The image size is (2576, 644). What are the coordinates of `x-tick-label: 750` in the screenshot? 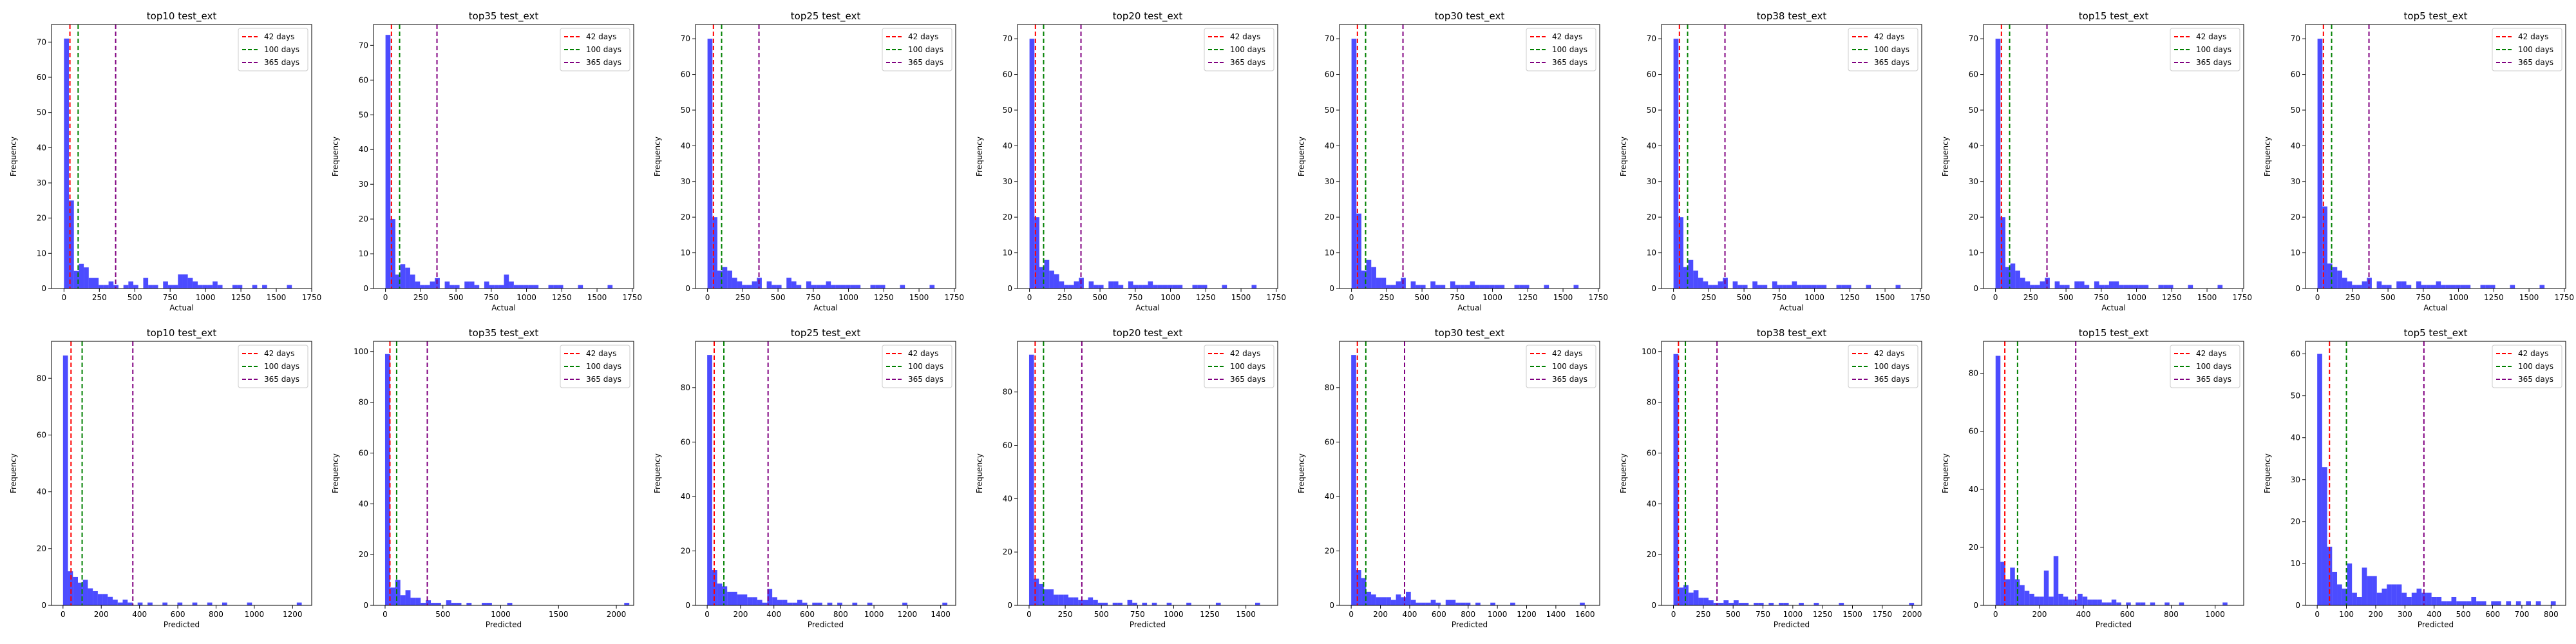 It's located at (1137, 614).